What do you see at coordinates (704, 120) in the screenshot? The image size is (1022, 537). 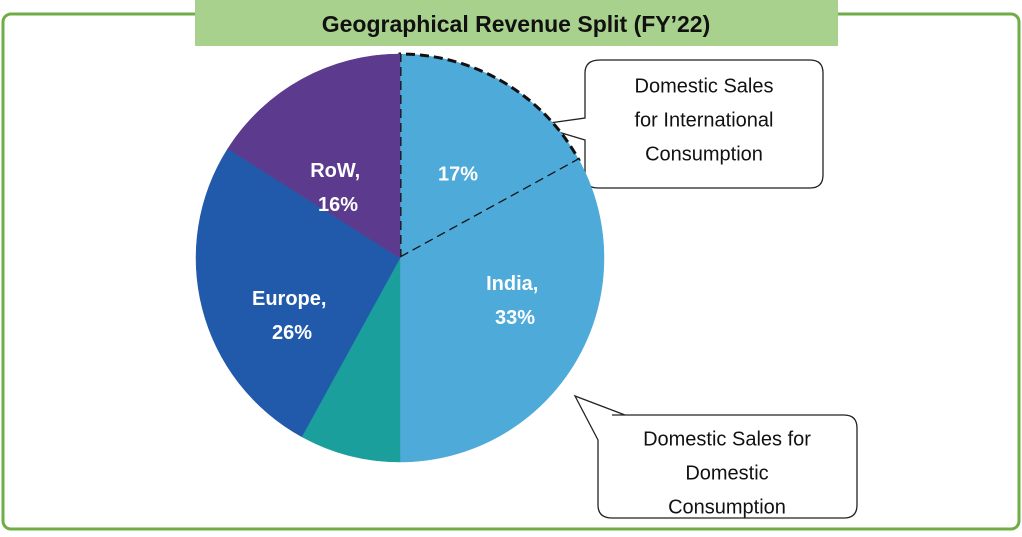 I see `callout-text: for International` at bounding box center [704, 120].